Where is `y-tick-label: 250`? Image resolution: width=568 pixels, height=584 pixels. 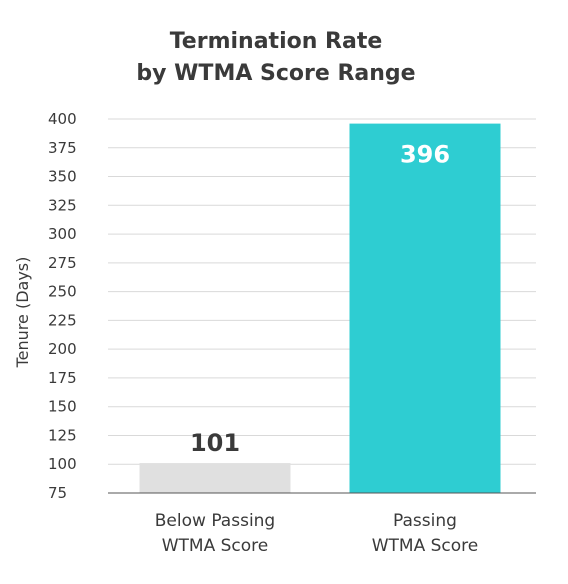
y-tick-label: 250 is located at coordinates (62, 292).